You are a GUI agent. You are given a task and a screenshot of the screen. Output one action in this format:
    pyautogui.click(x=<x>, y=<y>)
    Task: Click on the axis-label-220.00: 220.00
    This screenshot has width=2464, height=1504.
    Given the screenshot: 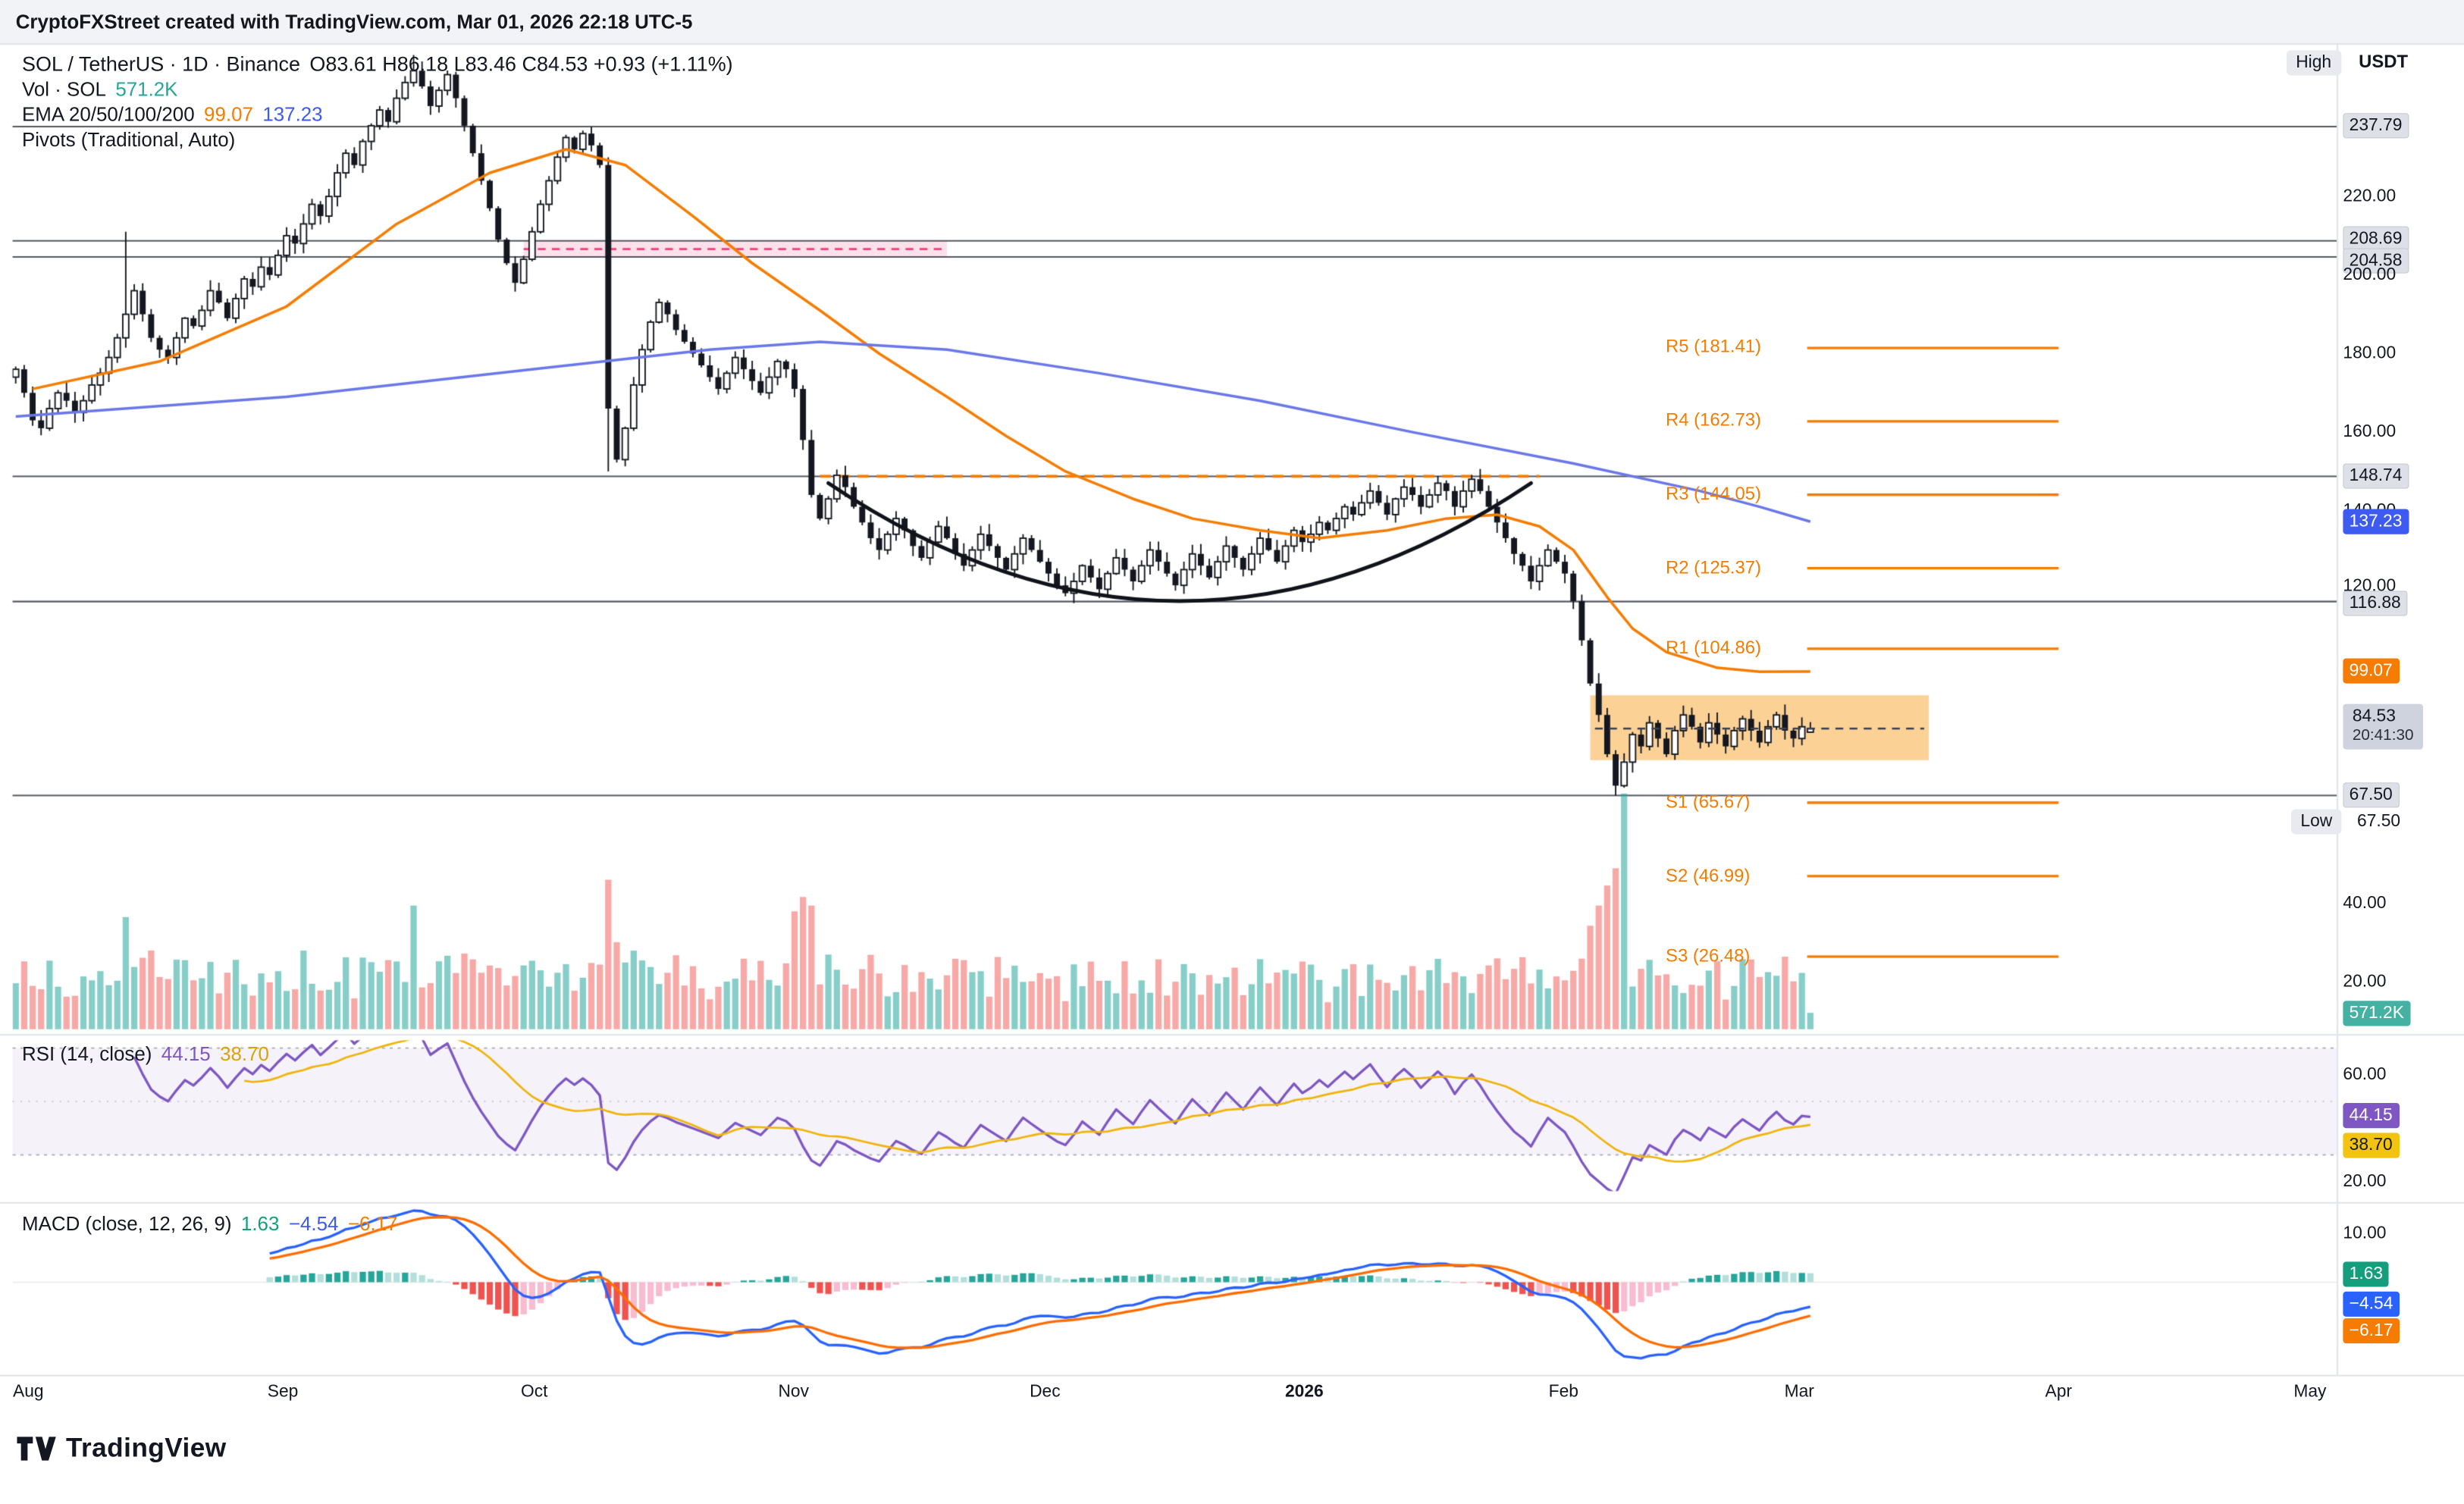 What is the action you would take?
    pyautogui.click(x=2370, y=196)
    